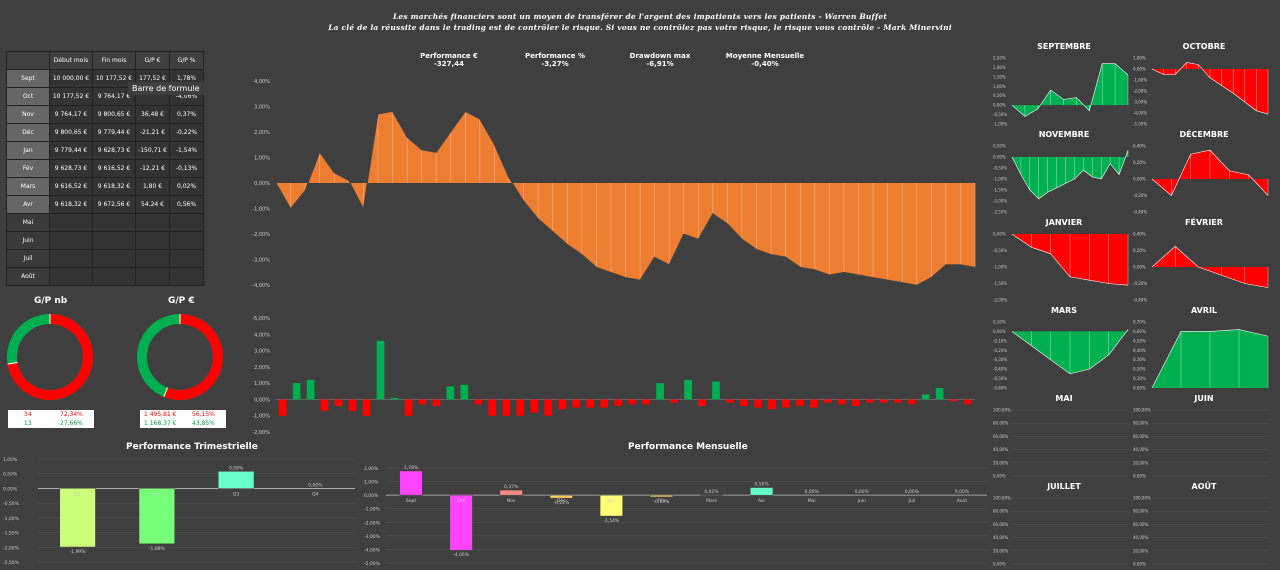 The image size is (1280, 570). What do you see at coordinates (28, 186) in the screenshot?
I see `table-cell: Mars` at bounding box center [28, 186].